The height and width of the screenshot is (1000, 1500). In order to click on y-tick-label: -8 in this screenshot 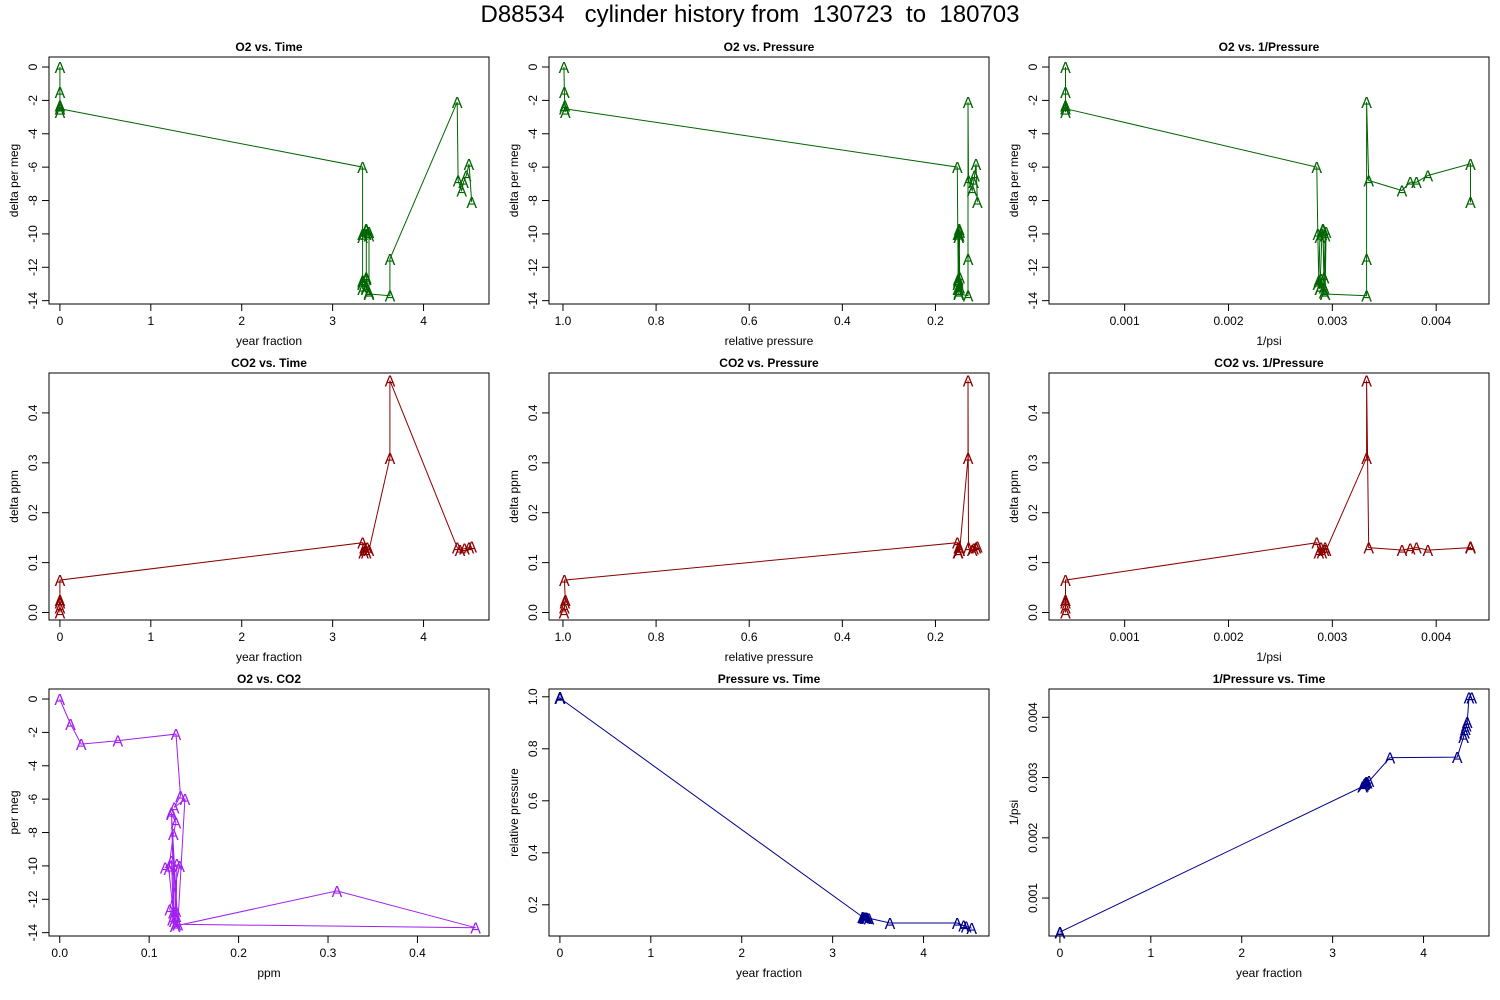, I will do `click(33, 200)`.